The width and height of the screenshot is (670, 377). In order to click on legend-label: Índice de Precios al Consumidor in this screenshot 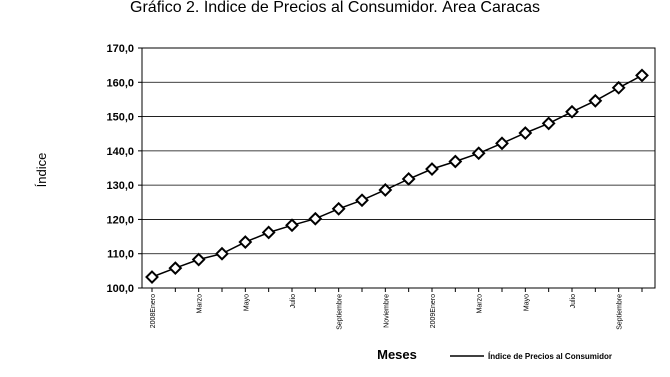, I will do `click(550, 356)`.